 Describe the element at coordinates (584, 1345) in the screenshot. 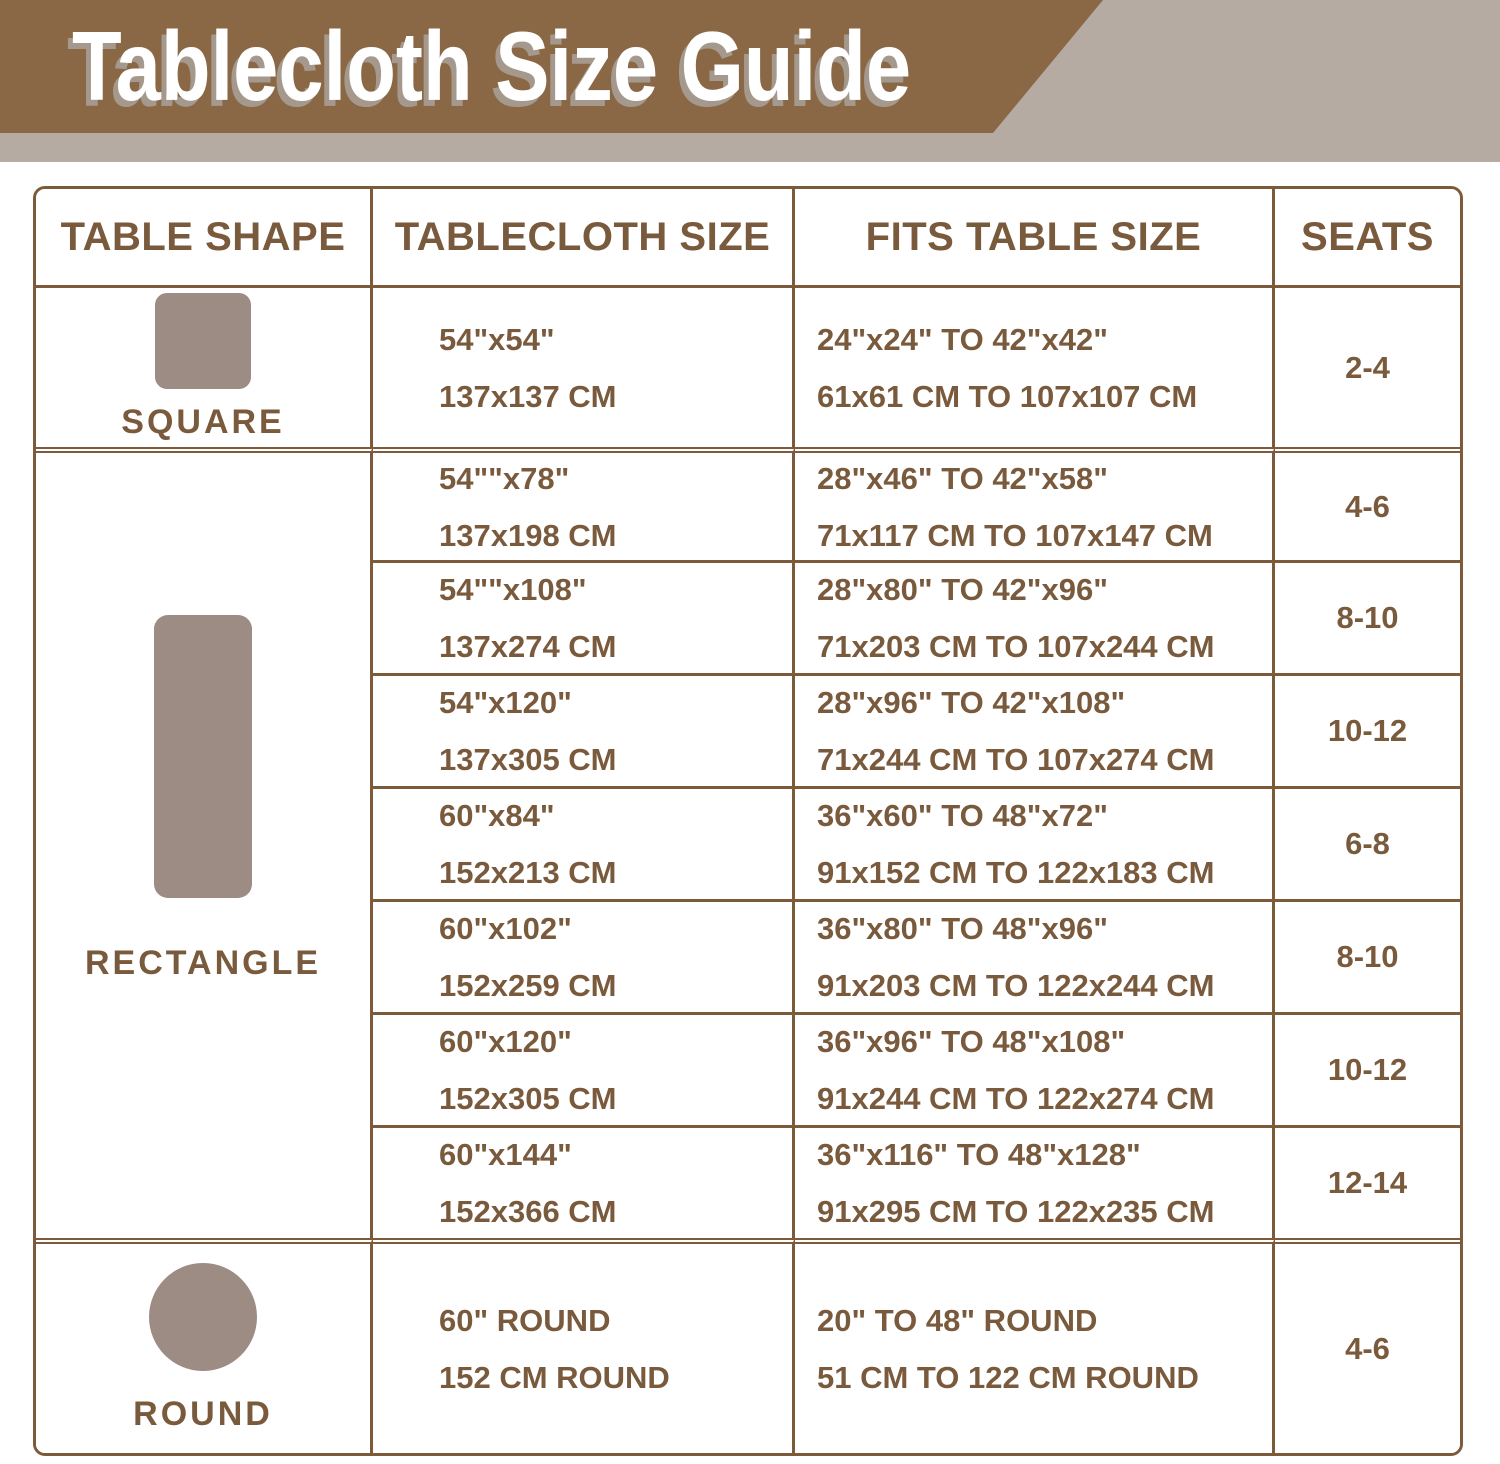

I see `tablecloth-size-cell: 60" ROUND 152 CM ROUND` at that location.